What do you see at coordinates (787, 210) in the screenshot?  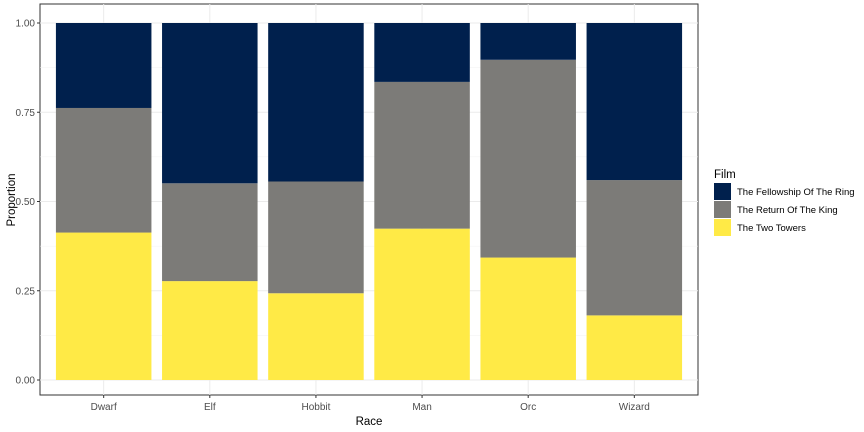 I see `legend-label: The Return Of The King` at bounding box center [787, 210].